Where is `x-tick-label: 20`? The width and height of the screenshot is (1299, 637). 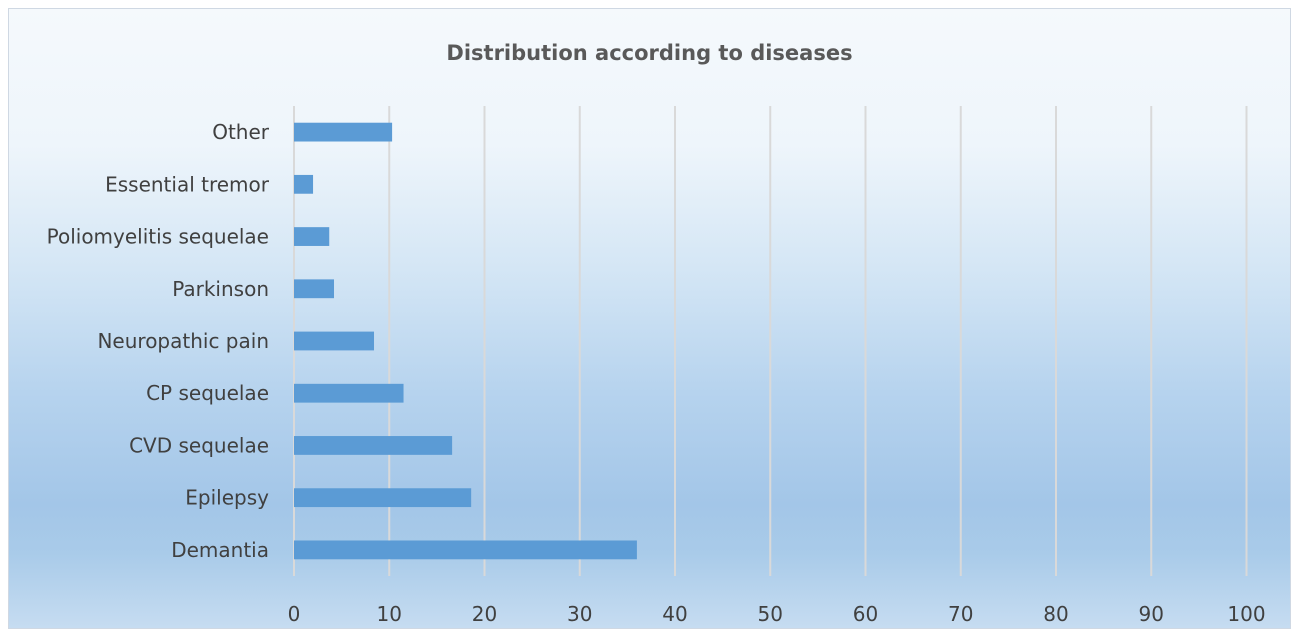 x-tick-label: 20 is located at coordinates (484, 614).